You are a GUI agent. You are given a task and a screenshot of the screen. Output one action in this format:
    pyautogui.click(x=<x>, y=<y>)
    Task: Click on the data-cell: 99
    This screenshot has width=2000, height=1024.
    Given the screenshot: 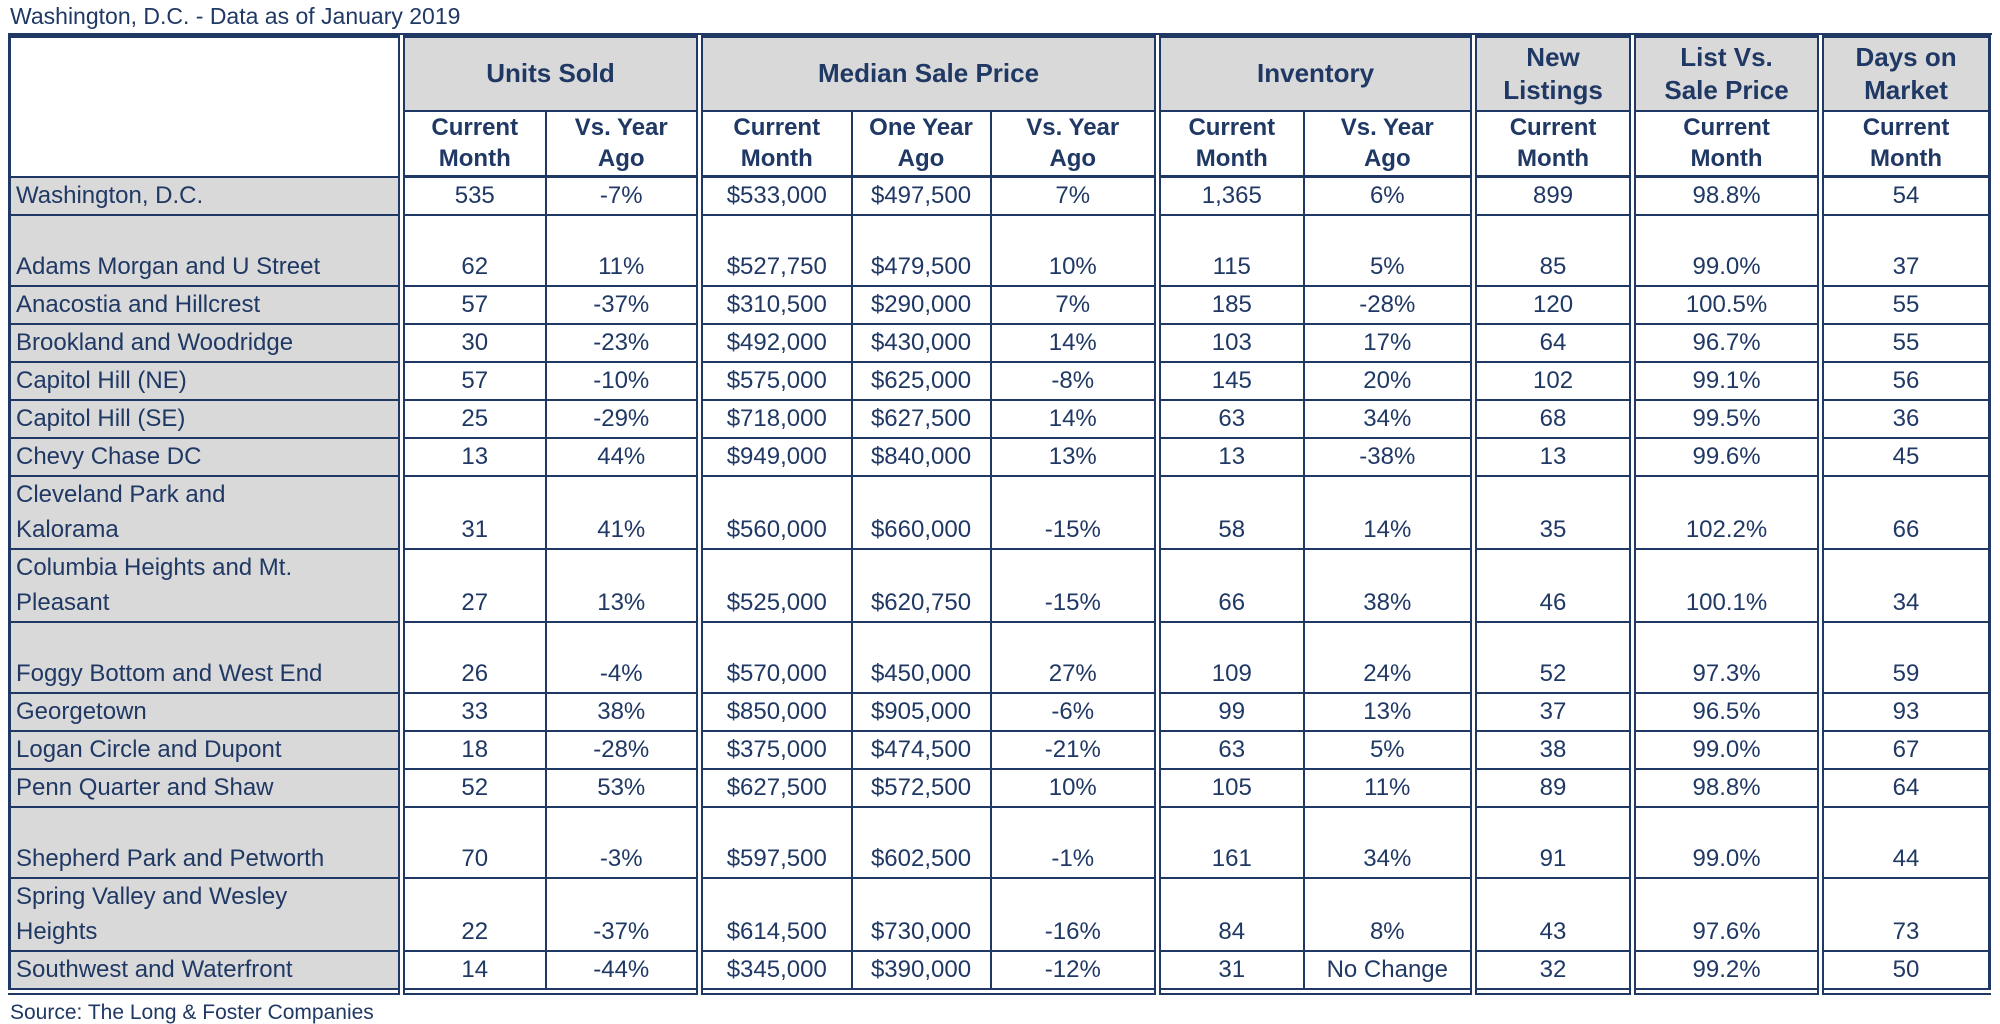 What is the action you would take?
    pyautogui.click(x=1229, y=712)
    